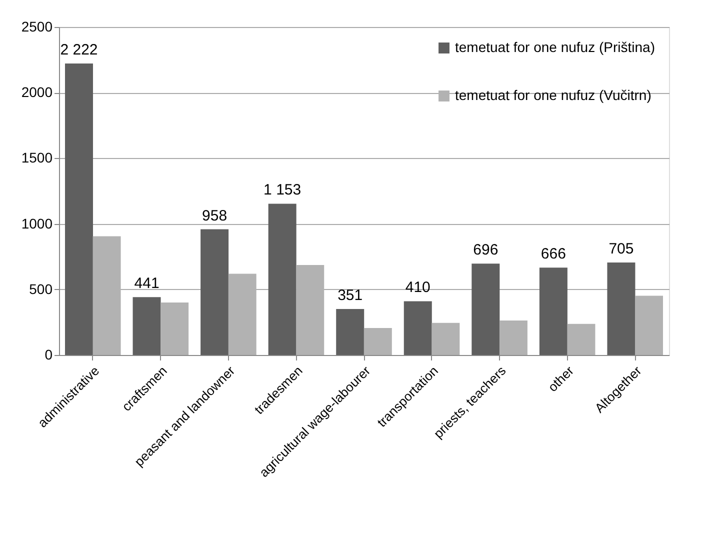  Describe the element at coordinates (215, 215) in the screenshot. I see `data-label: 958` at that location.